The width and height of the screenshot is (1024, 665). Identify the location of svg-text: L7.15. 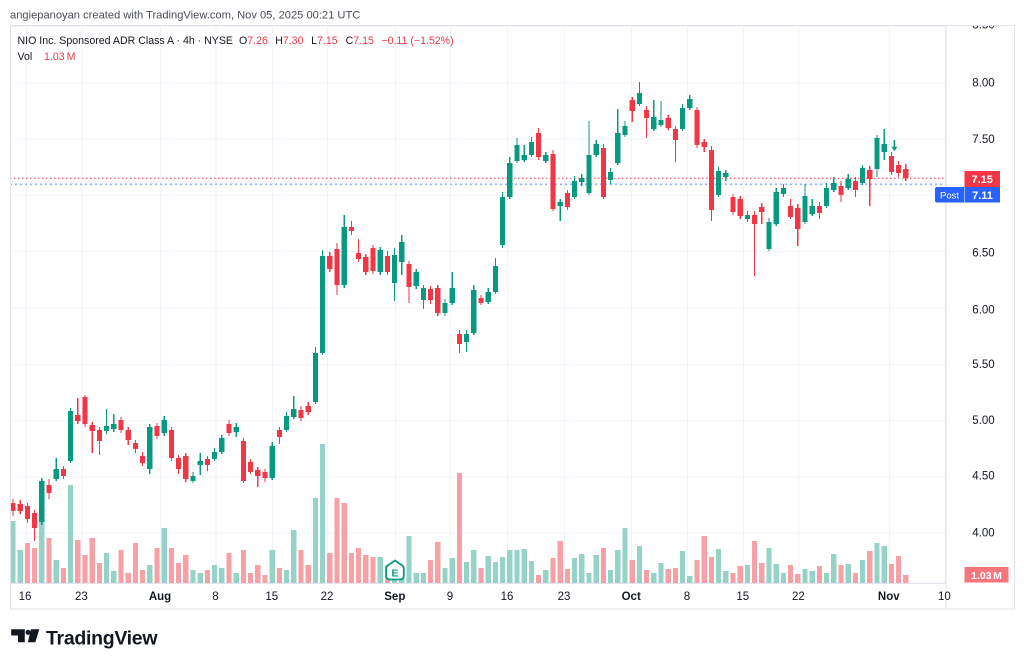
(324, 41).